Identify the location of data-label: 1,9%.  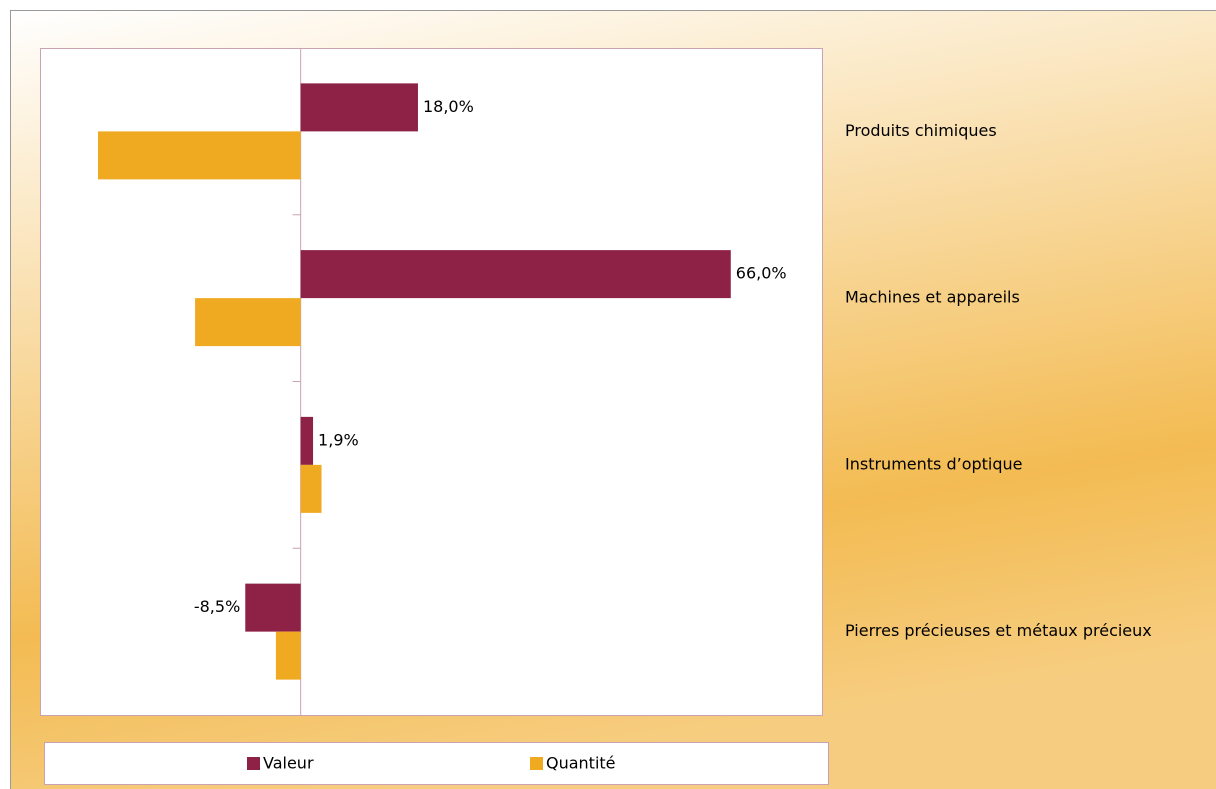
(338, 439).